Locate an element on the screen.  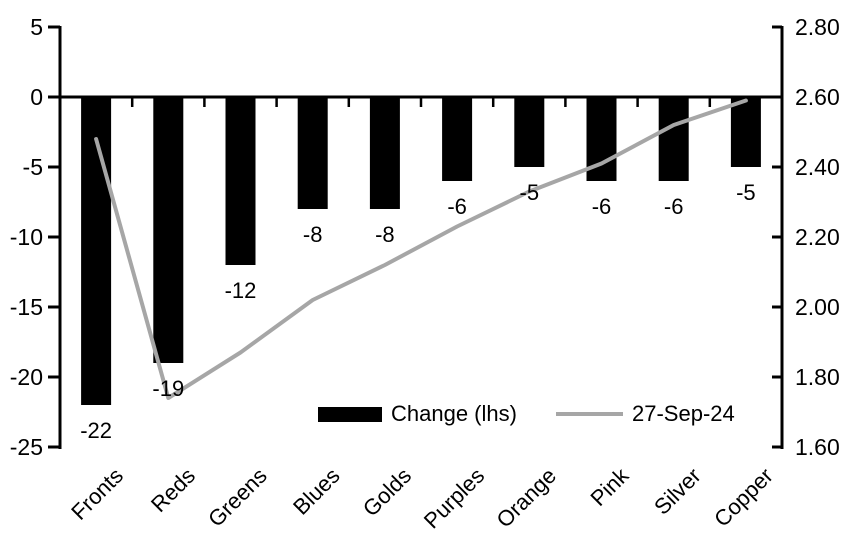
right-axis-tick-label: 1.80 is located at coordinates (817, 377).